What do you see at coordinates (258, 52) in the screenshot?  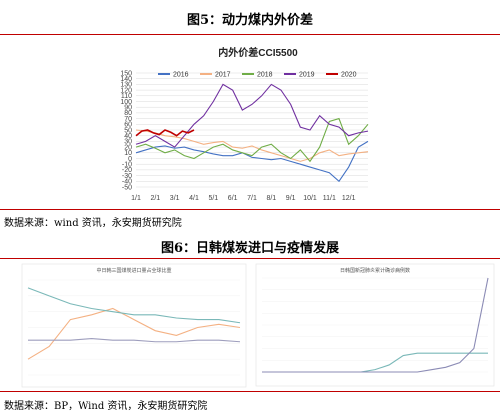 I see `chart-title: 内外价差CCI5500` at bounding box center [258, 52].